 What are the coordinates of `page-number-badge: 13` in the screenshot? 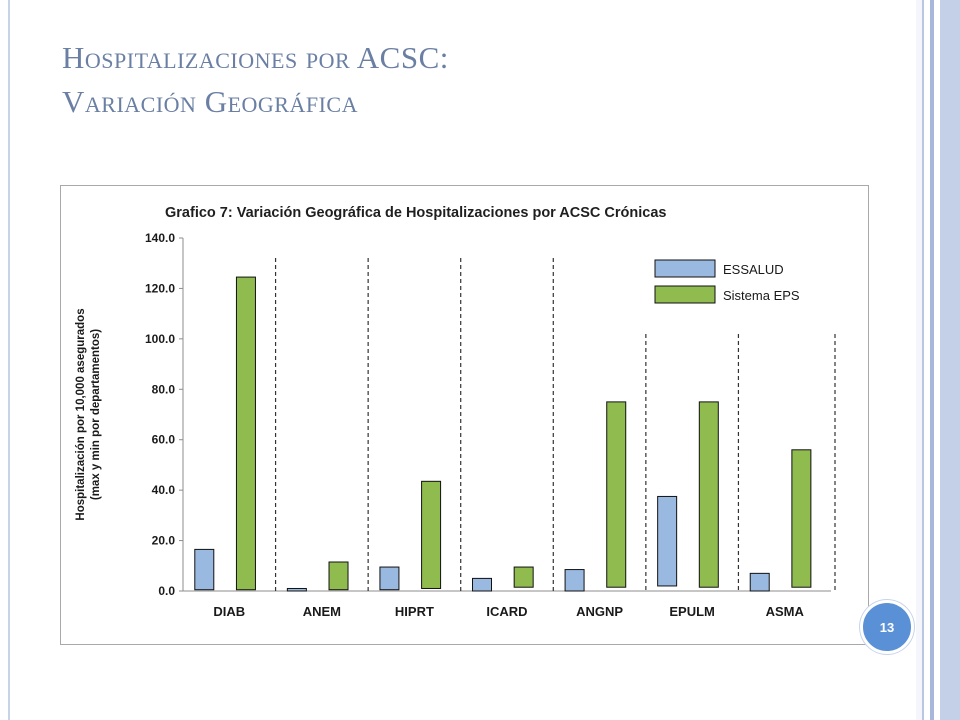 It's located at (887, 627).